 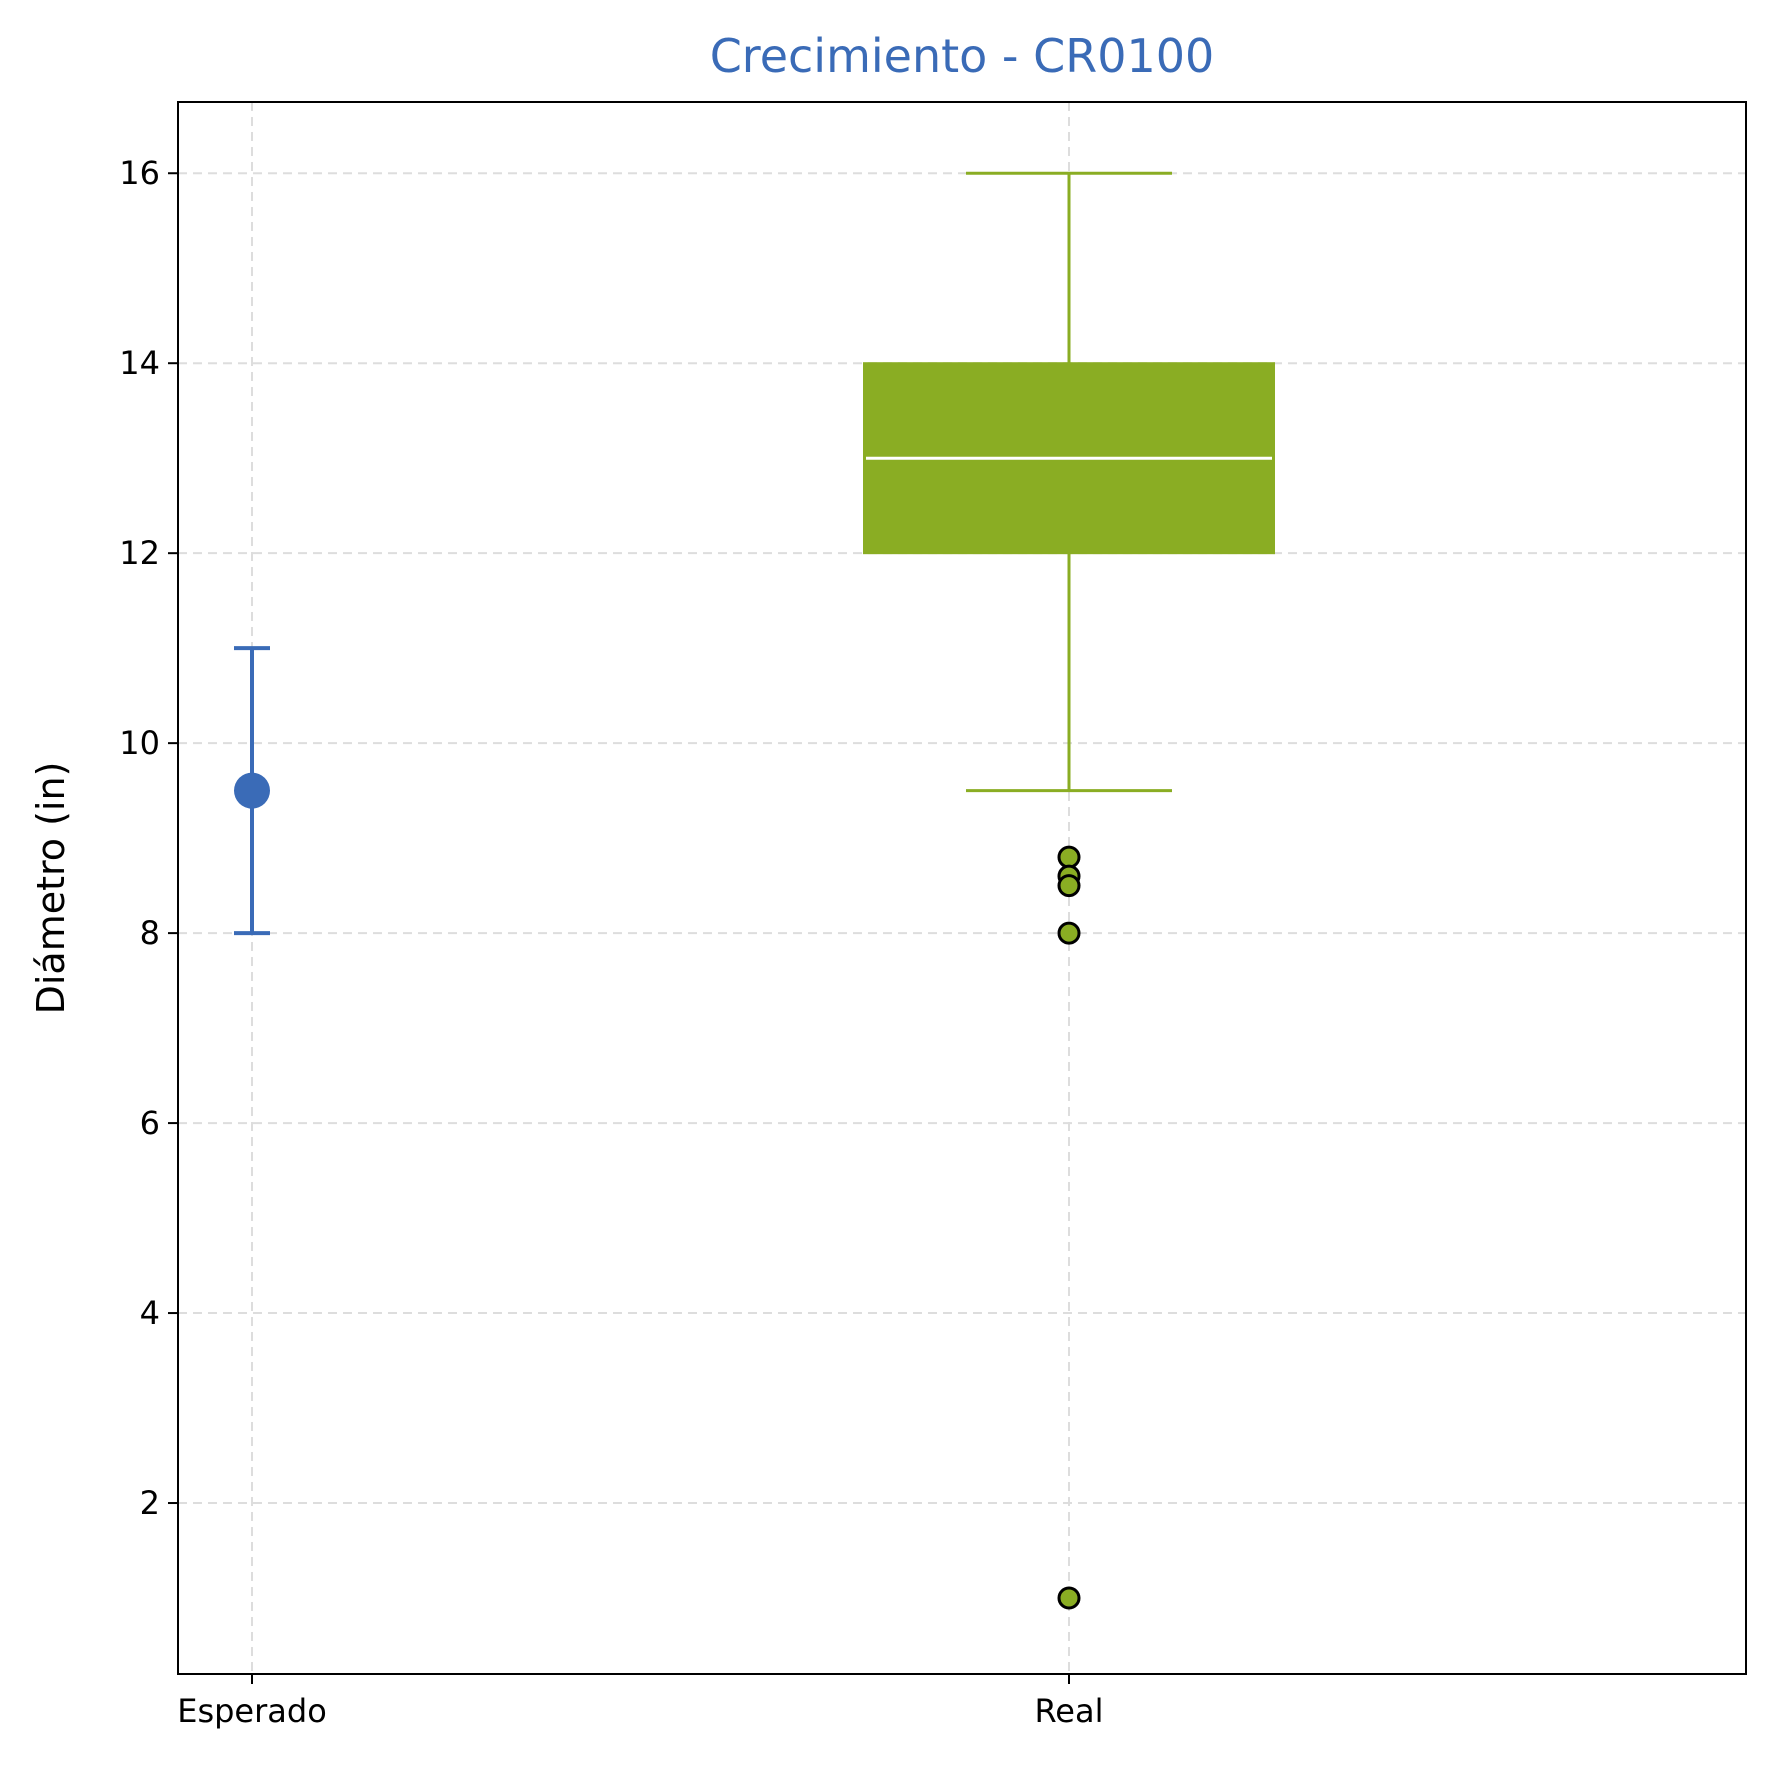 I want to click on y-tick-label-12: 12, so click(x=139, y=553).